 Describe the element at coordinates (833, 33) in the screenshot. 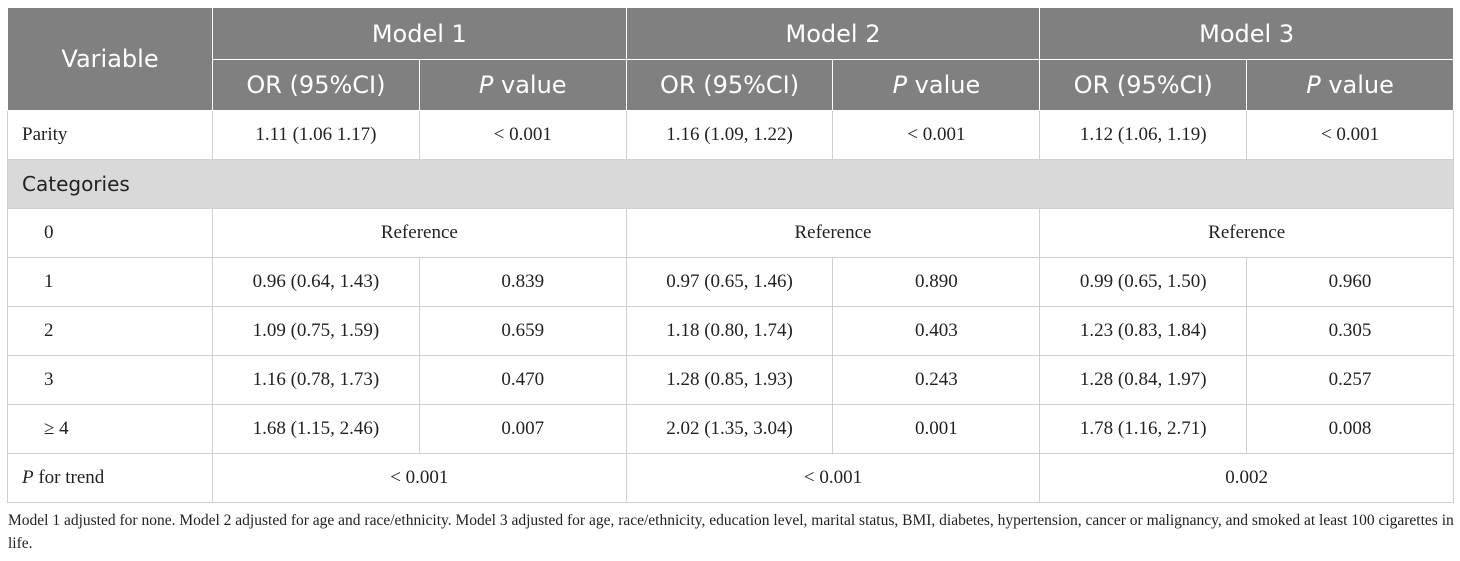

I see `model-2-header: Model 2` at that location.